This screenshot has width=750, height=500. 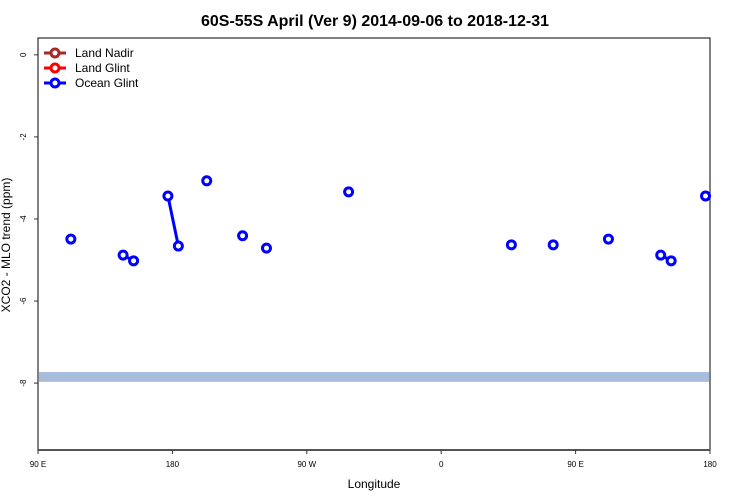 What do you see at coordinates (441, 464) in the screenshot?
I see `x-tick-label: 0` at bounding box center [441, 464].